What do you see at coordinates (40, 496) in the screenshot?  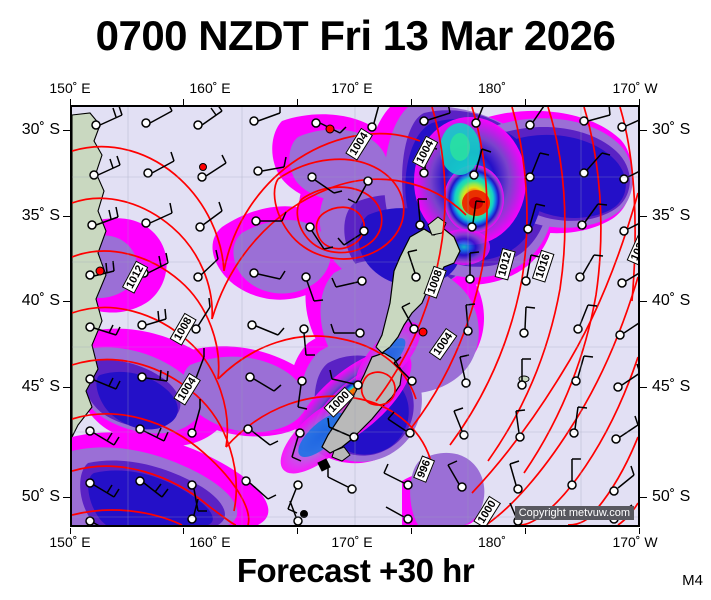 I see `lat-label-left: 50˚ S` at bounding box center [40, 496].